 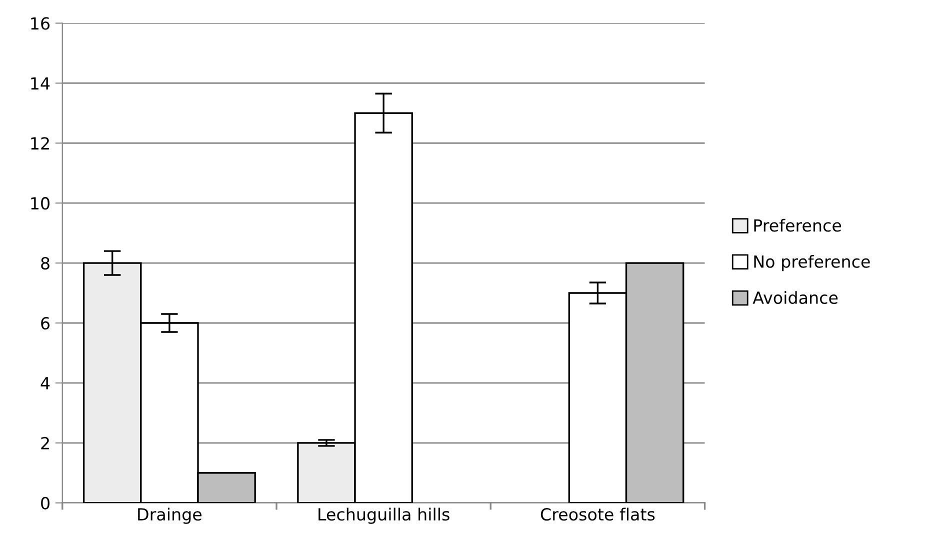 I want to click on x-tick-label: Creosote flats, so click(x=597, y=514).